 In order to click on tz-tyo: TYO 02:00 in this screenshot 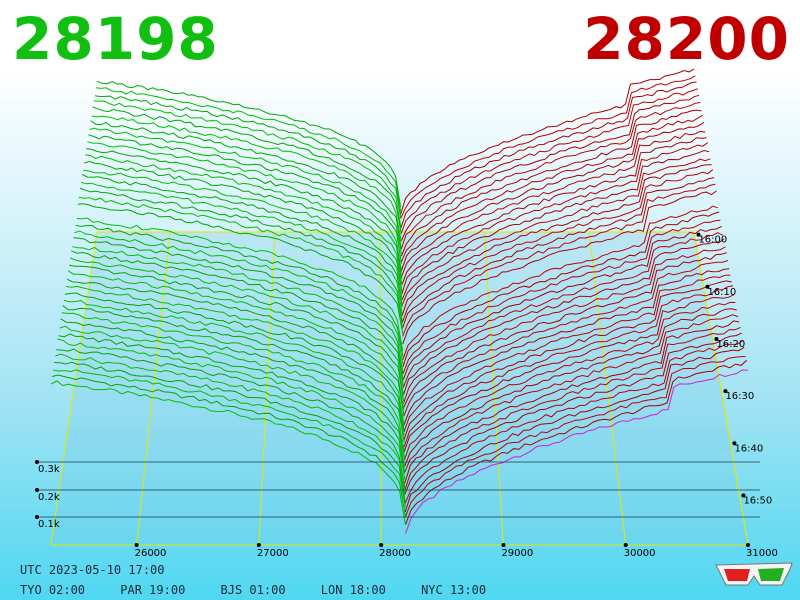, I will do `click(53, 590)`.